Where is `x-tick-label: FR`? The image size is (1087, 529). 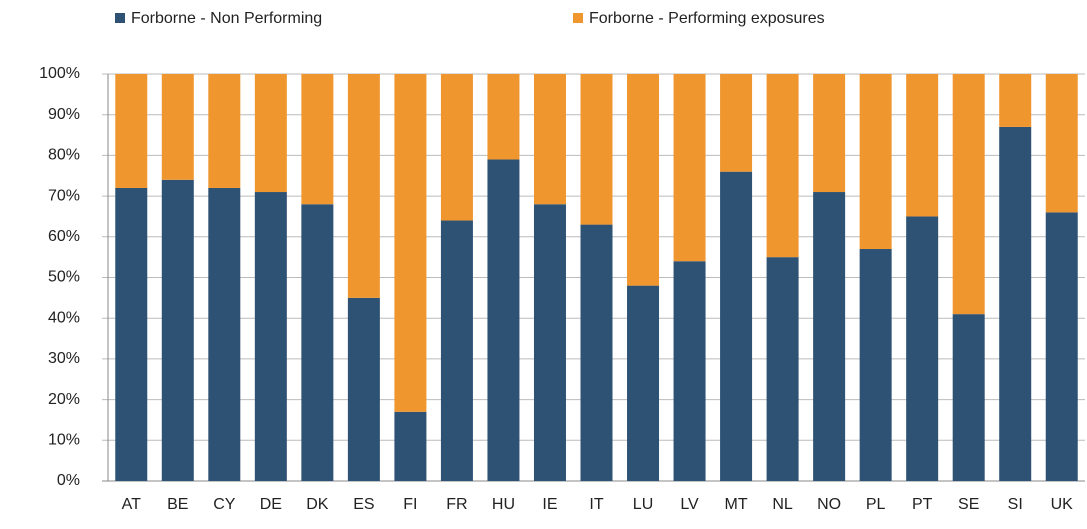
x-tick-label: FR is located at coordinates (456, 504).